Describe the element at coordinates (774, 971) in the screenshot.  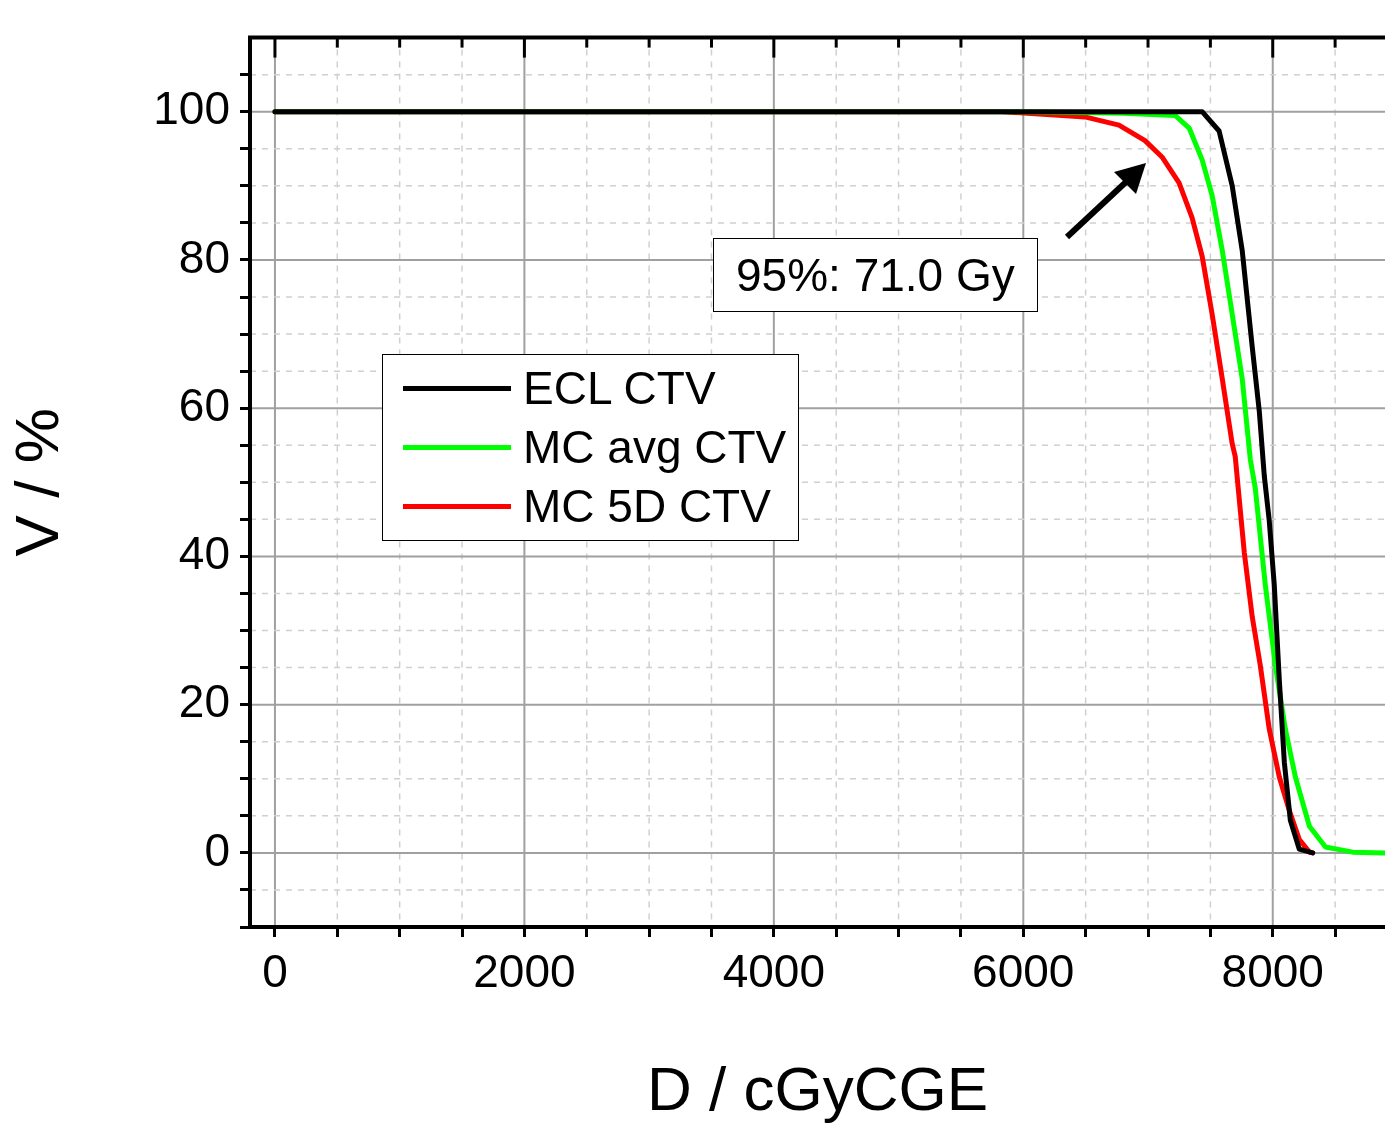
I see `x-tick-label: 4000` at that location.